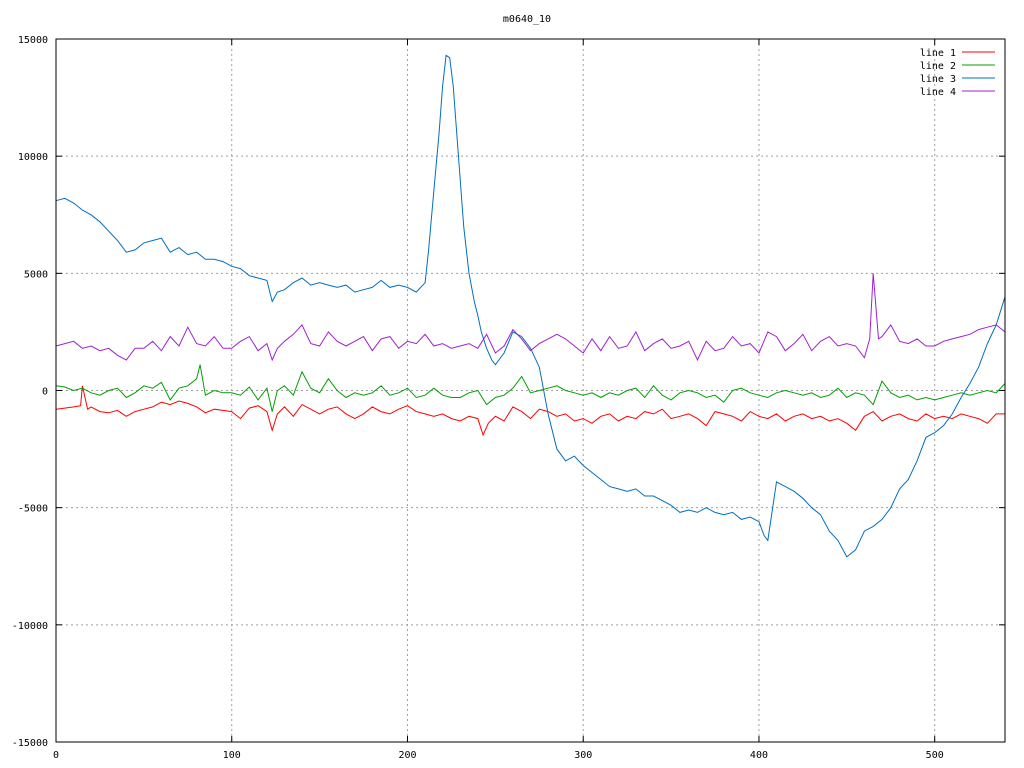 This screenshot has height=768, width=1024. Describe the element at coordinates (407, 755) in the screenshot. I see `x-tick-label: 200` at that location.